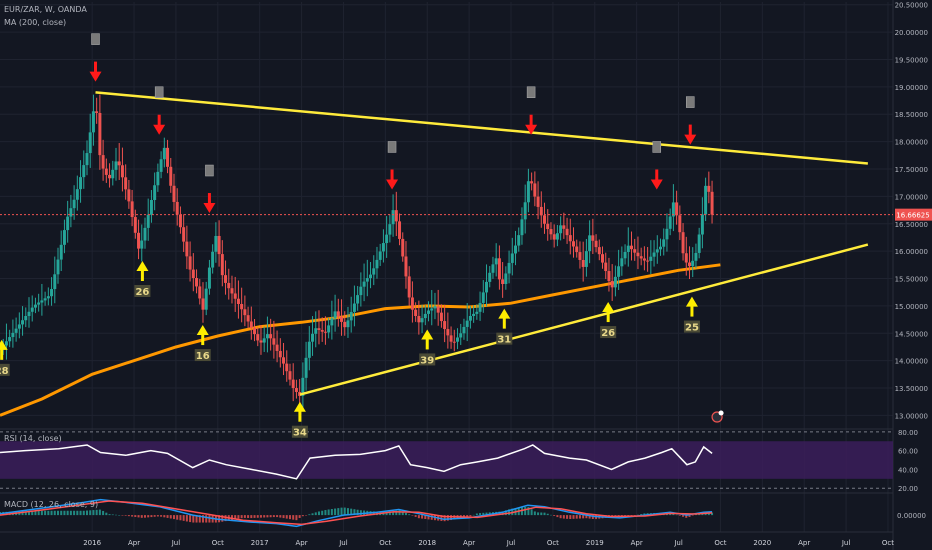 Image resolution: width=932 pixels, height=550 pixels. Describe the element at coordinates (911, 197) in the screenshot. I see `y-tick-label: 17.00000` at that location.